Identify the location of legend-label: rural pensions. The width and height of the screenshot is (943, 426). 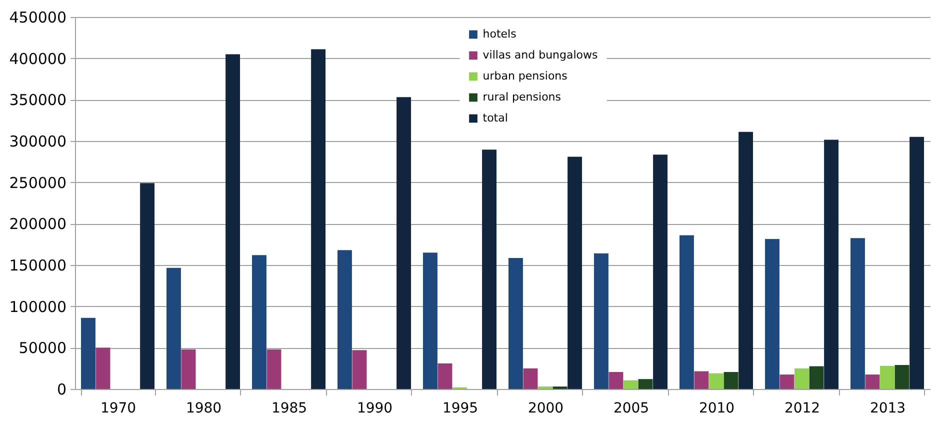
(522, 97).